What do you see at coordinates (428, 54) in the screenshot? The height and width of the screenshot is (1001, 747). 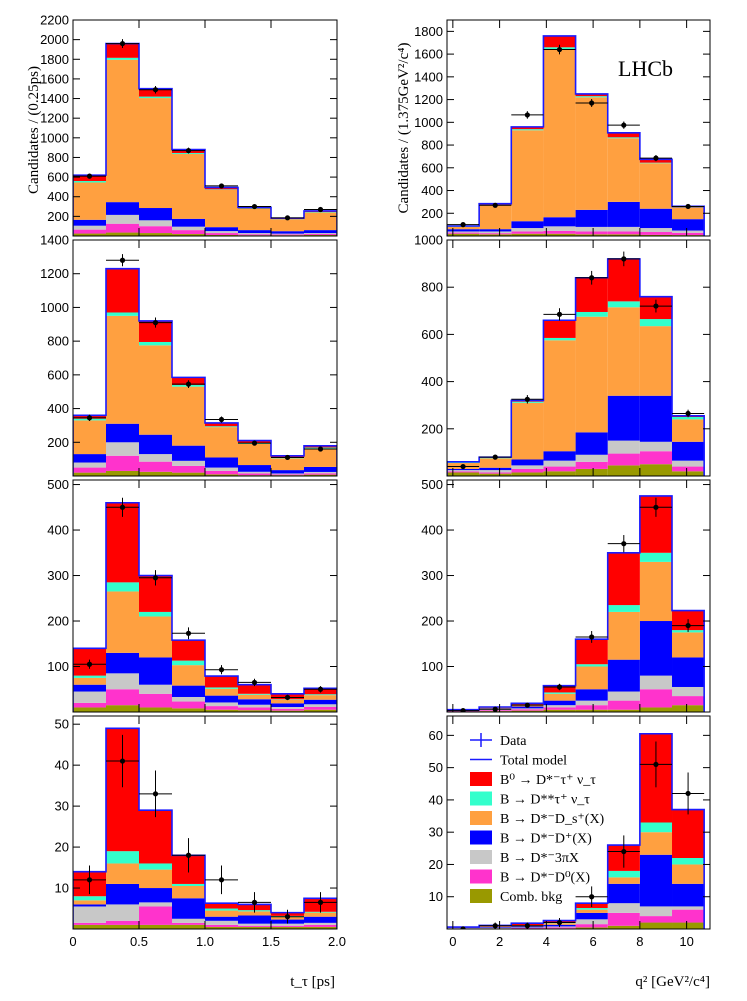 I see `ytick-label: 1600` at bounding box center [428, 54].